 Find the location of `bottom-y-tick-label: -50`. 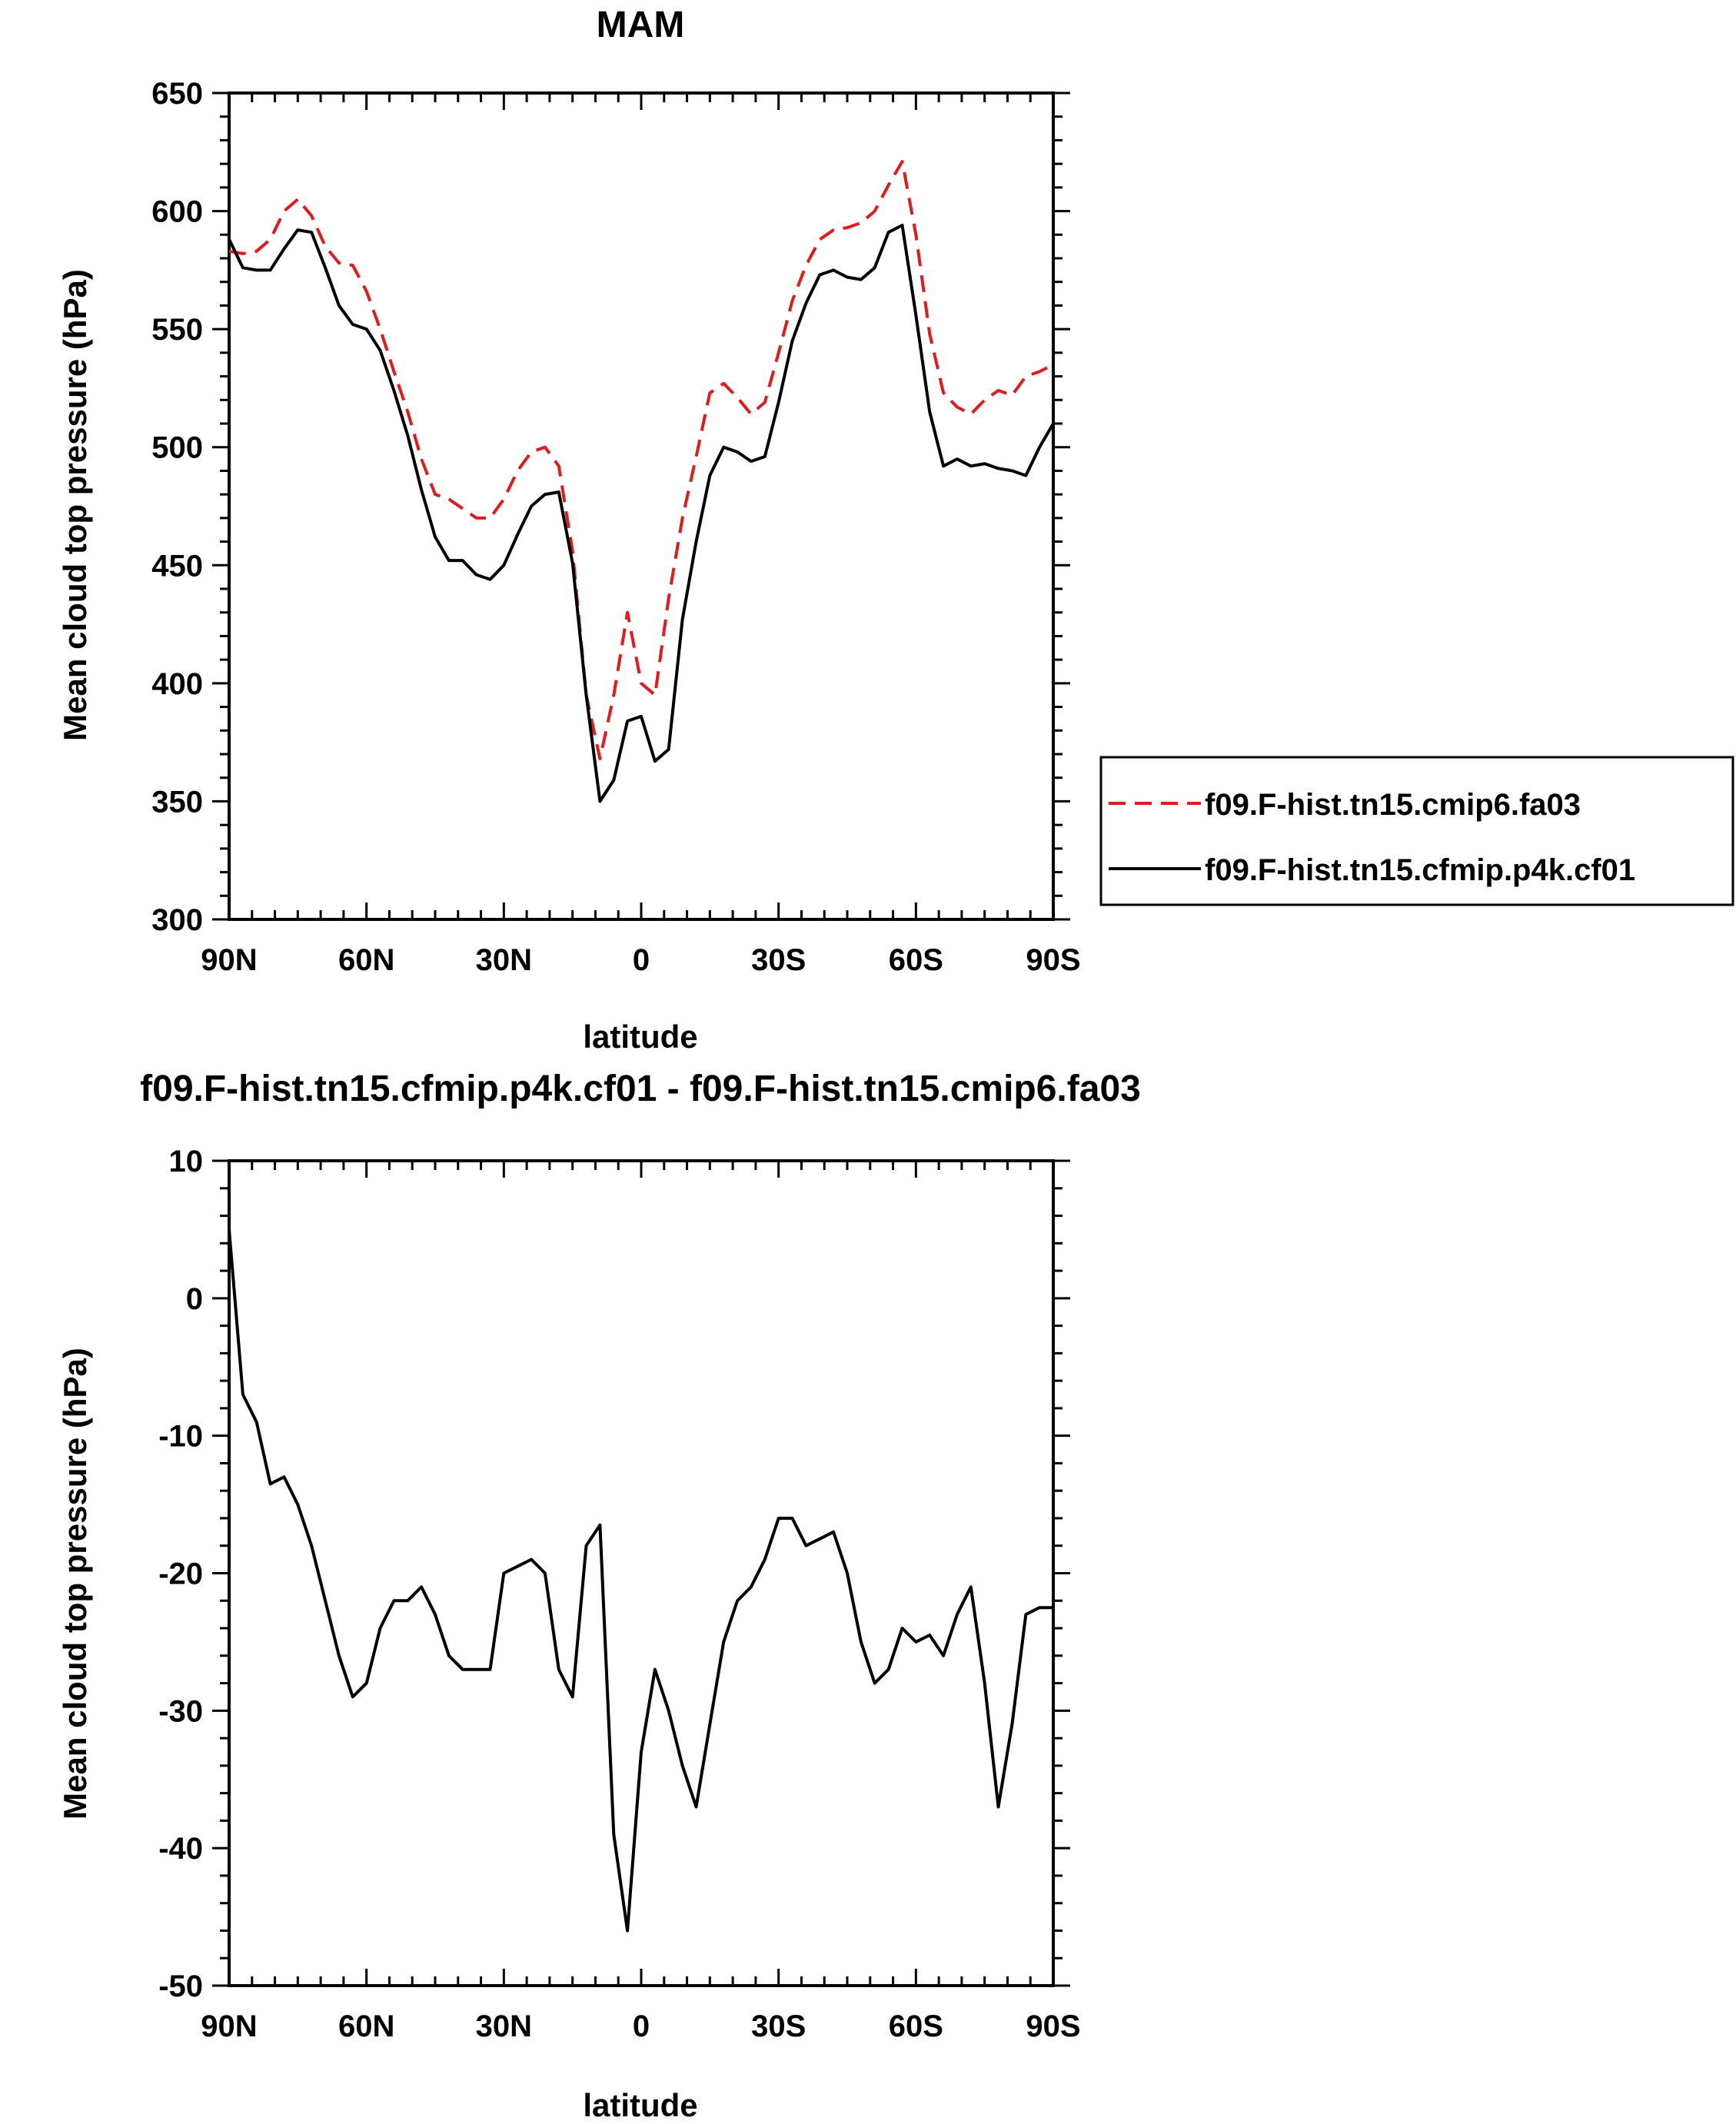

bottom-y-tick-label: -50 is located at coordinates (180, 1986).